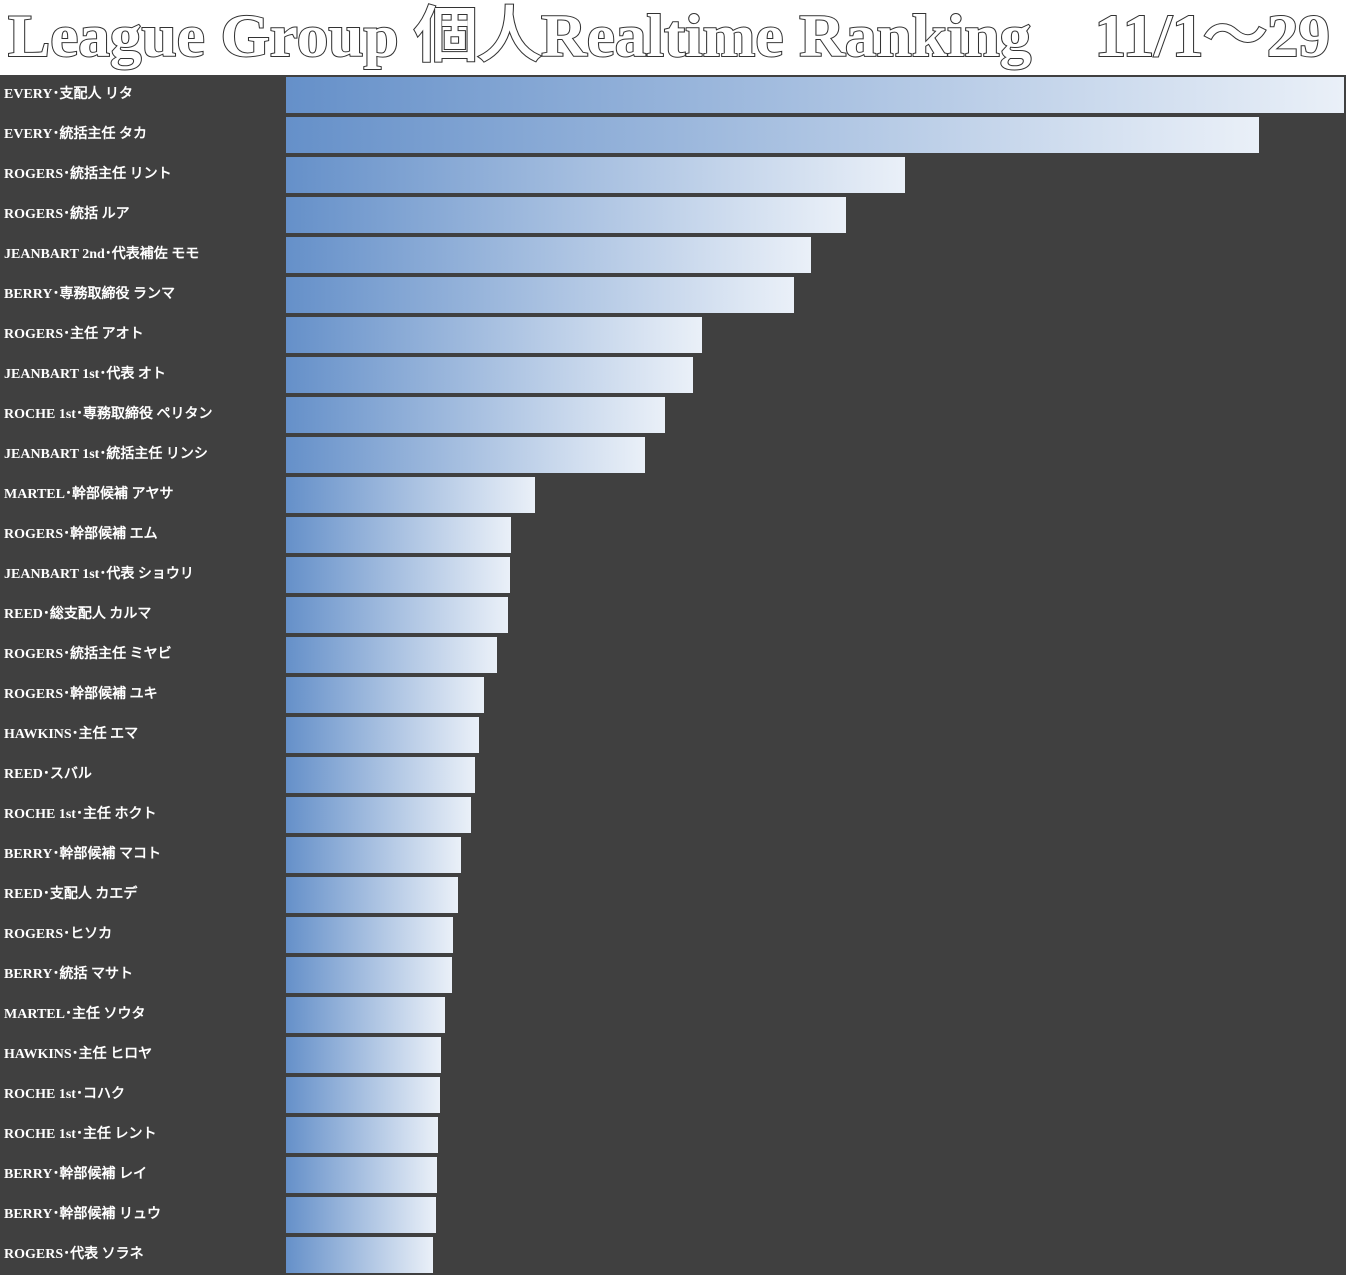 This screenshot has height=1275, width=1346. What do you see at coordinates (75, 133) in the screenshot?
I see `y-tick-label: EVERY･統括主任 タカ` at bounding box center [75, 133].